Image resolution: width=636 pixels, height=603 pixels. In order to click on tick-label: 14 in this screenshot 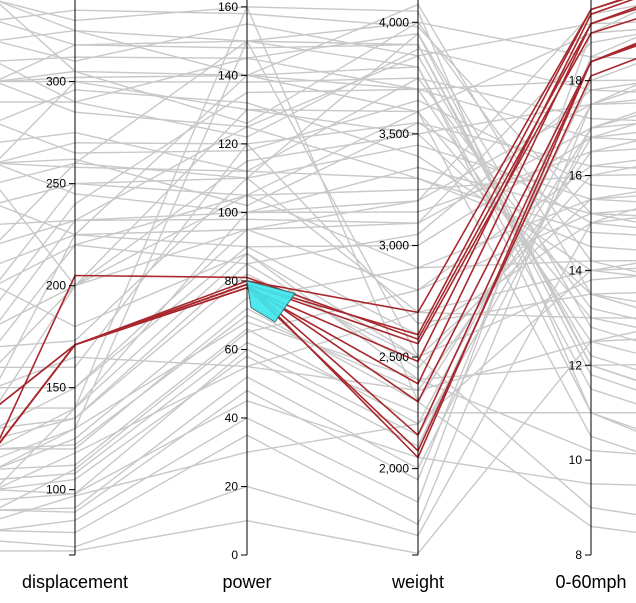, I will do `click(576, 270)`.